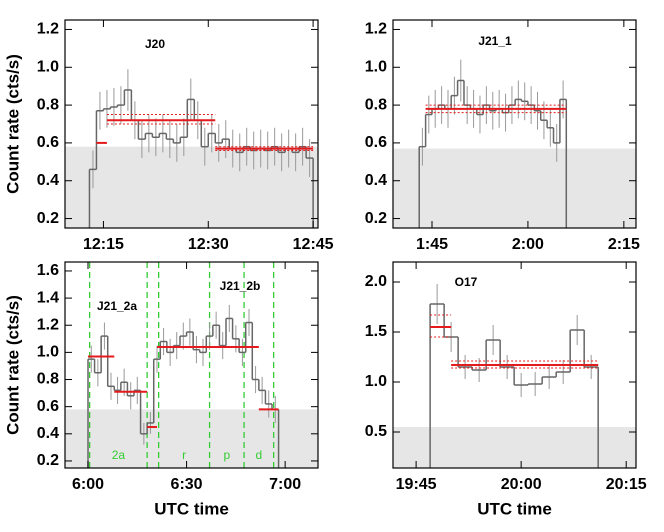  What do you see at coordinates (376, 331) in the screenshot?
I see `y-tick-label: 1.5` at bounding box center [376, 331].